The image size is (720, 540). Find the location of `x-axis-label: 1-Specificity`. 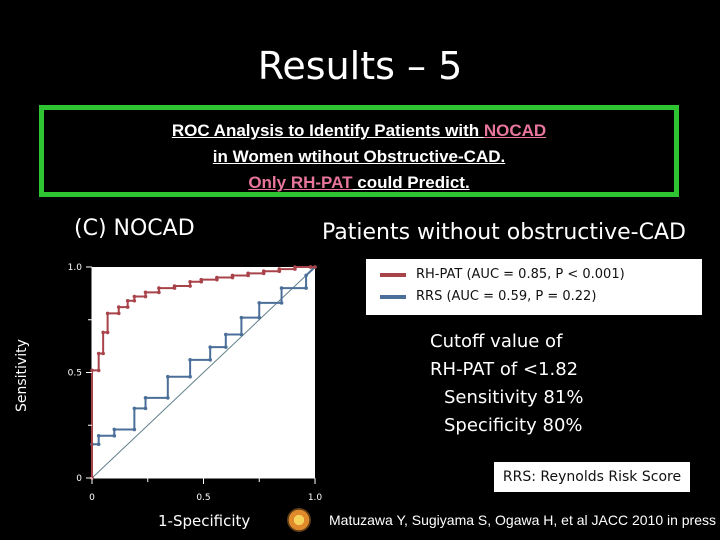

x-axis-label: 1-Specificity is located at coordinates (204, 521).